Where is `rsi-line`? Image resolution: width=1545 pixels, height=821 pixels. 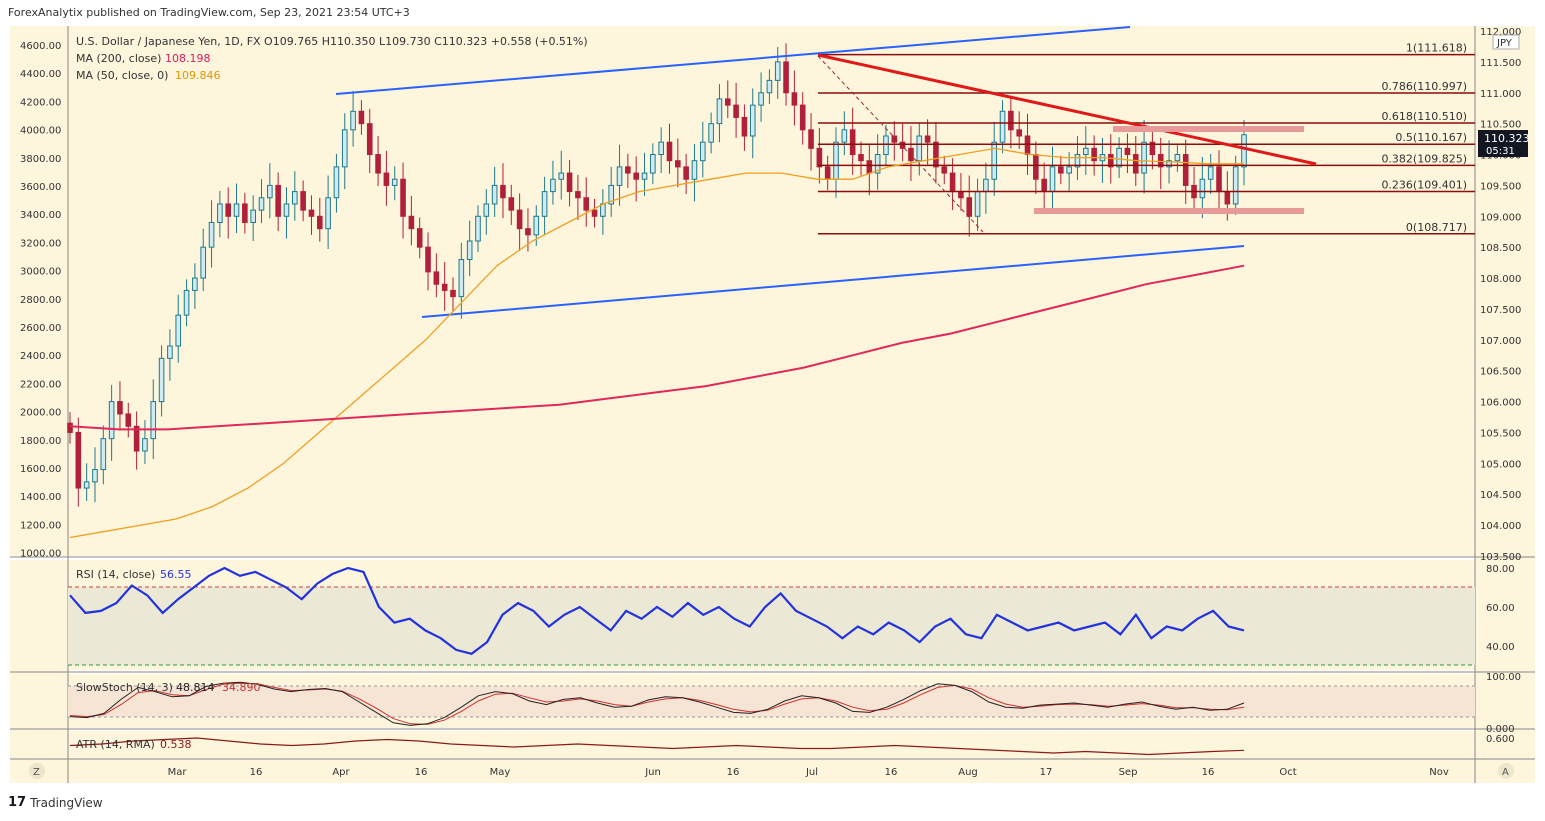 rsi-line is located at coordinates (657, 610).